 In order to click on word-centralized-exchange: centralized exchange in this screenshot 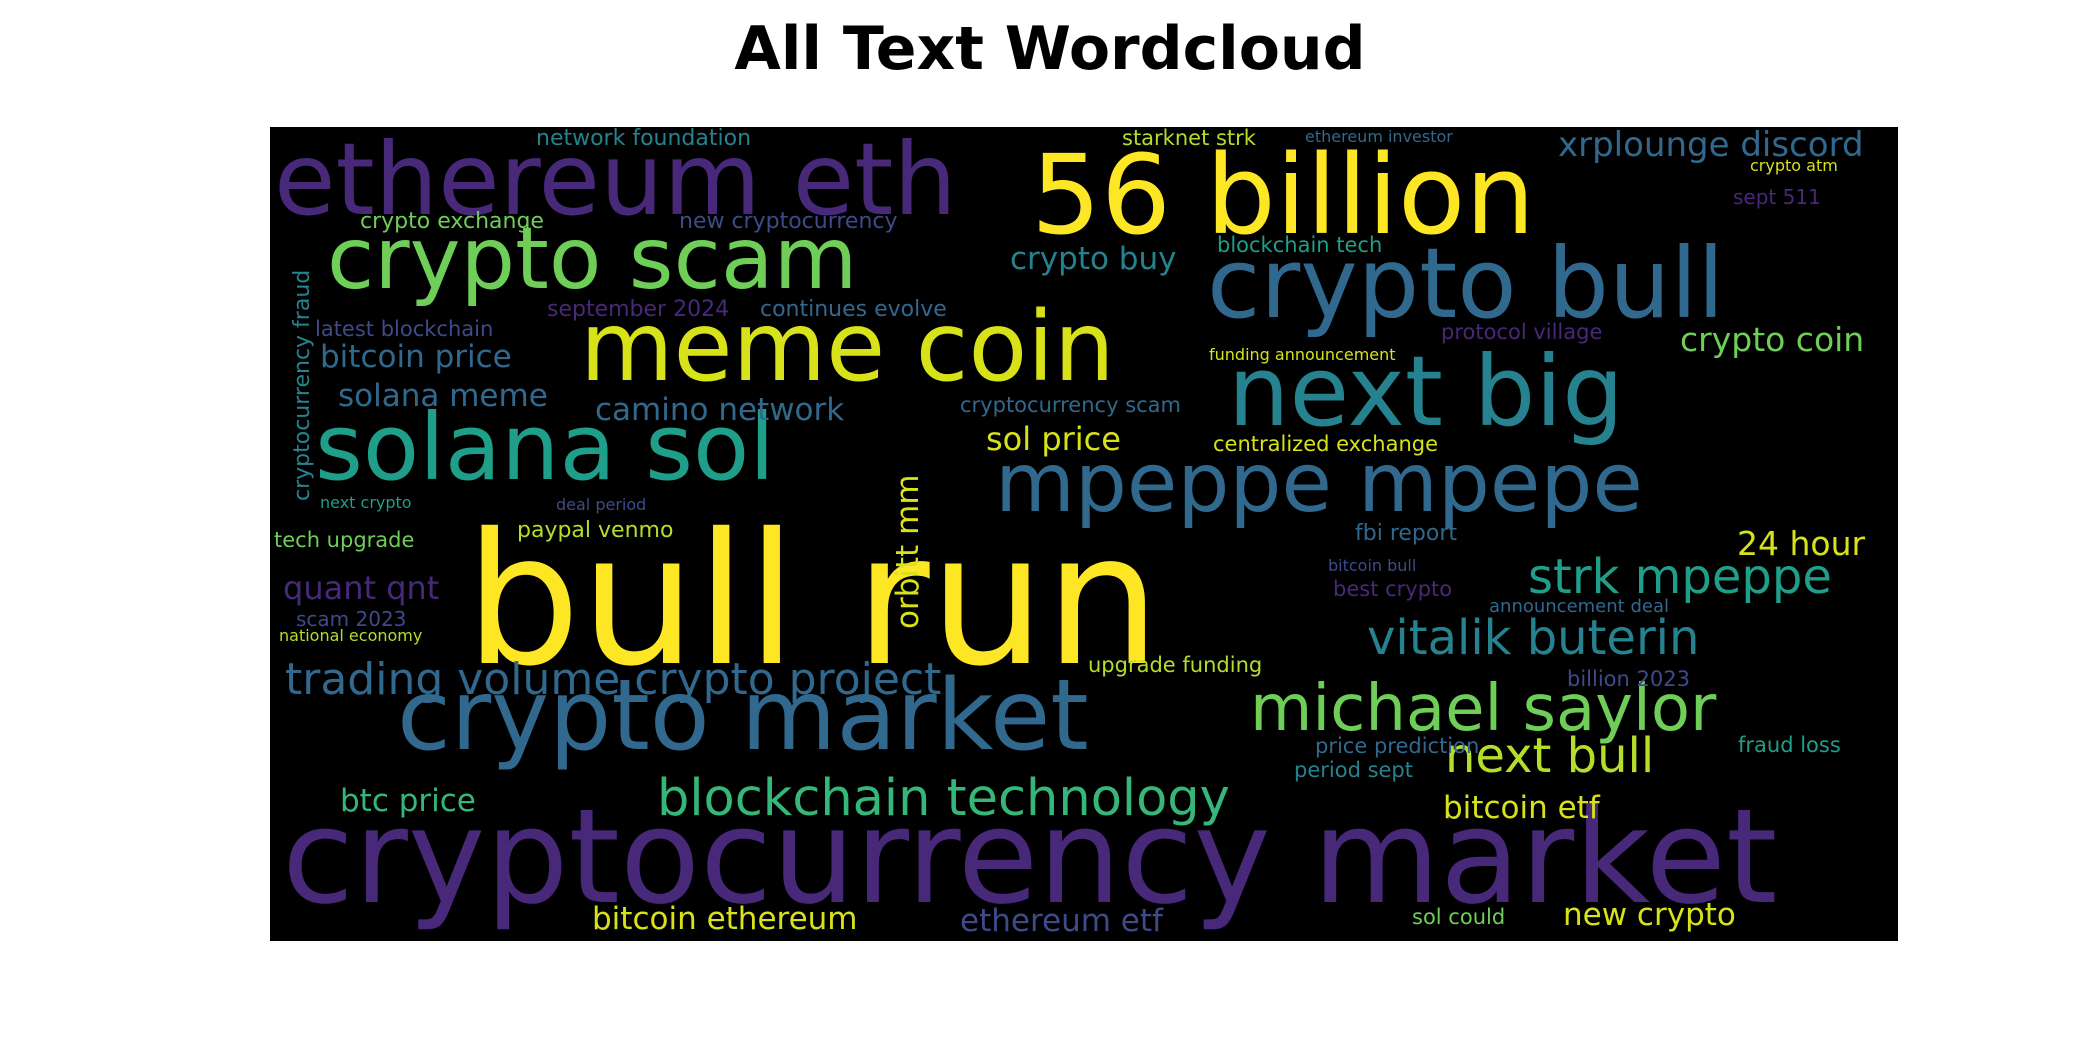, I will do `click(1326, 444)`.